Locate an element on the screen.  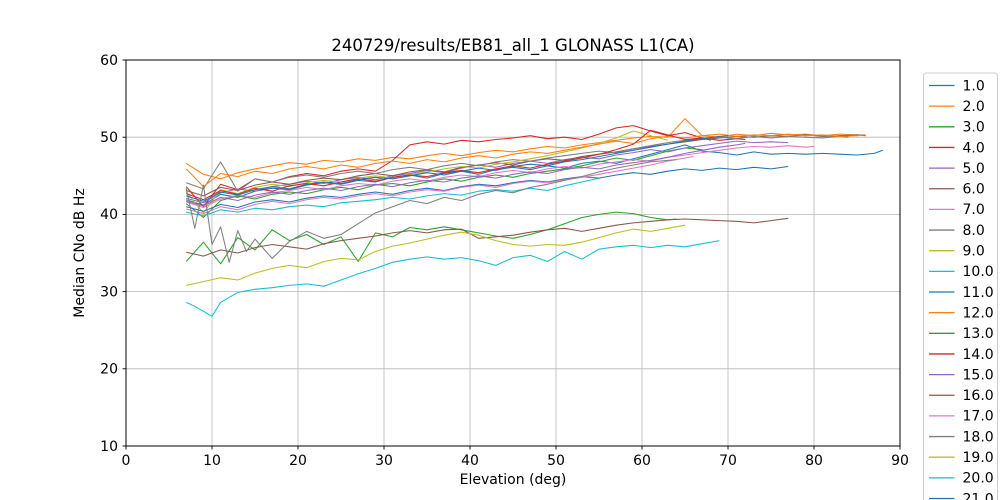
series-line-13.0 is located at coordinates (431, 238).